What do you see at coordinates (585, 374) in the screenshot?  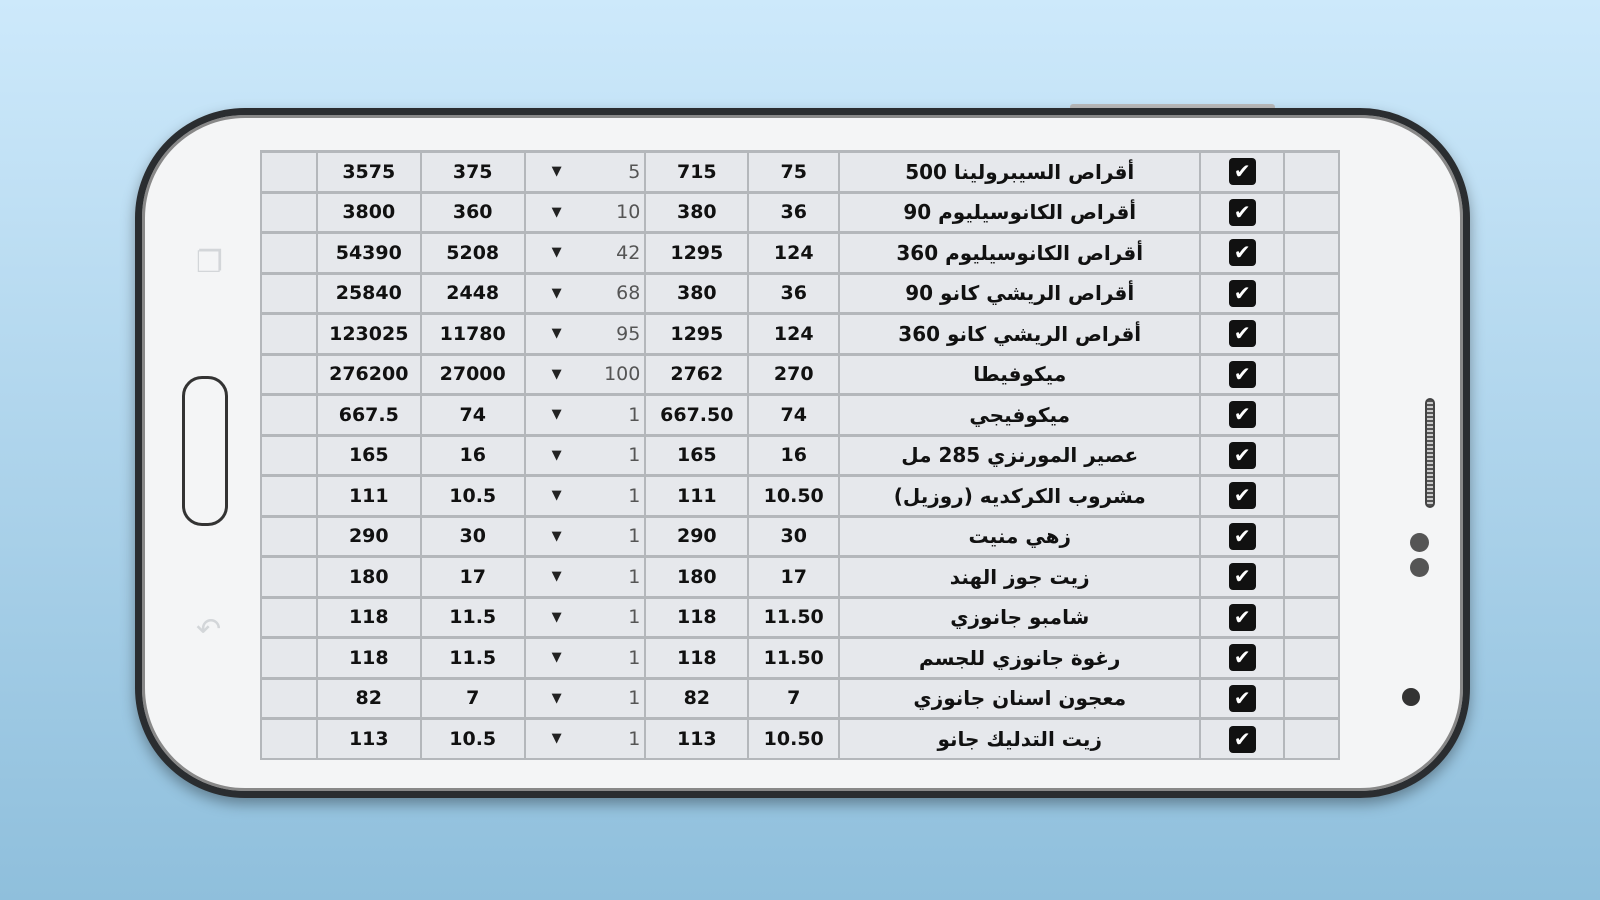 I see `quantity-dropdown: ▼ 100` at bounding box center [585, 374].